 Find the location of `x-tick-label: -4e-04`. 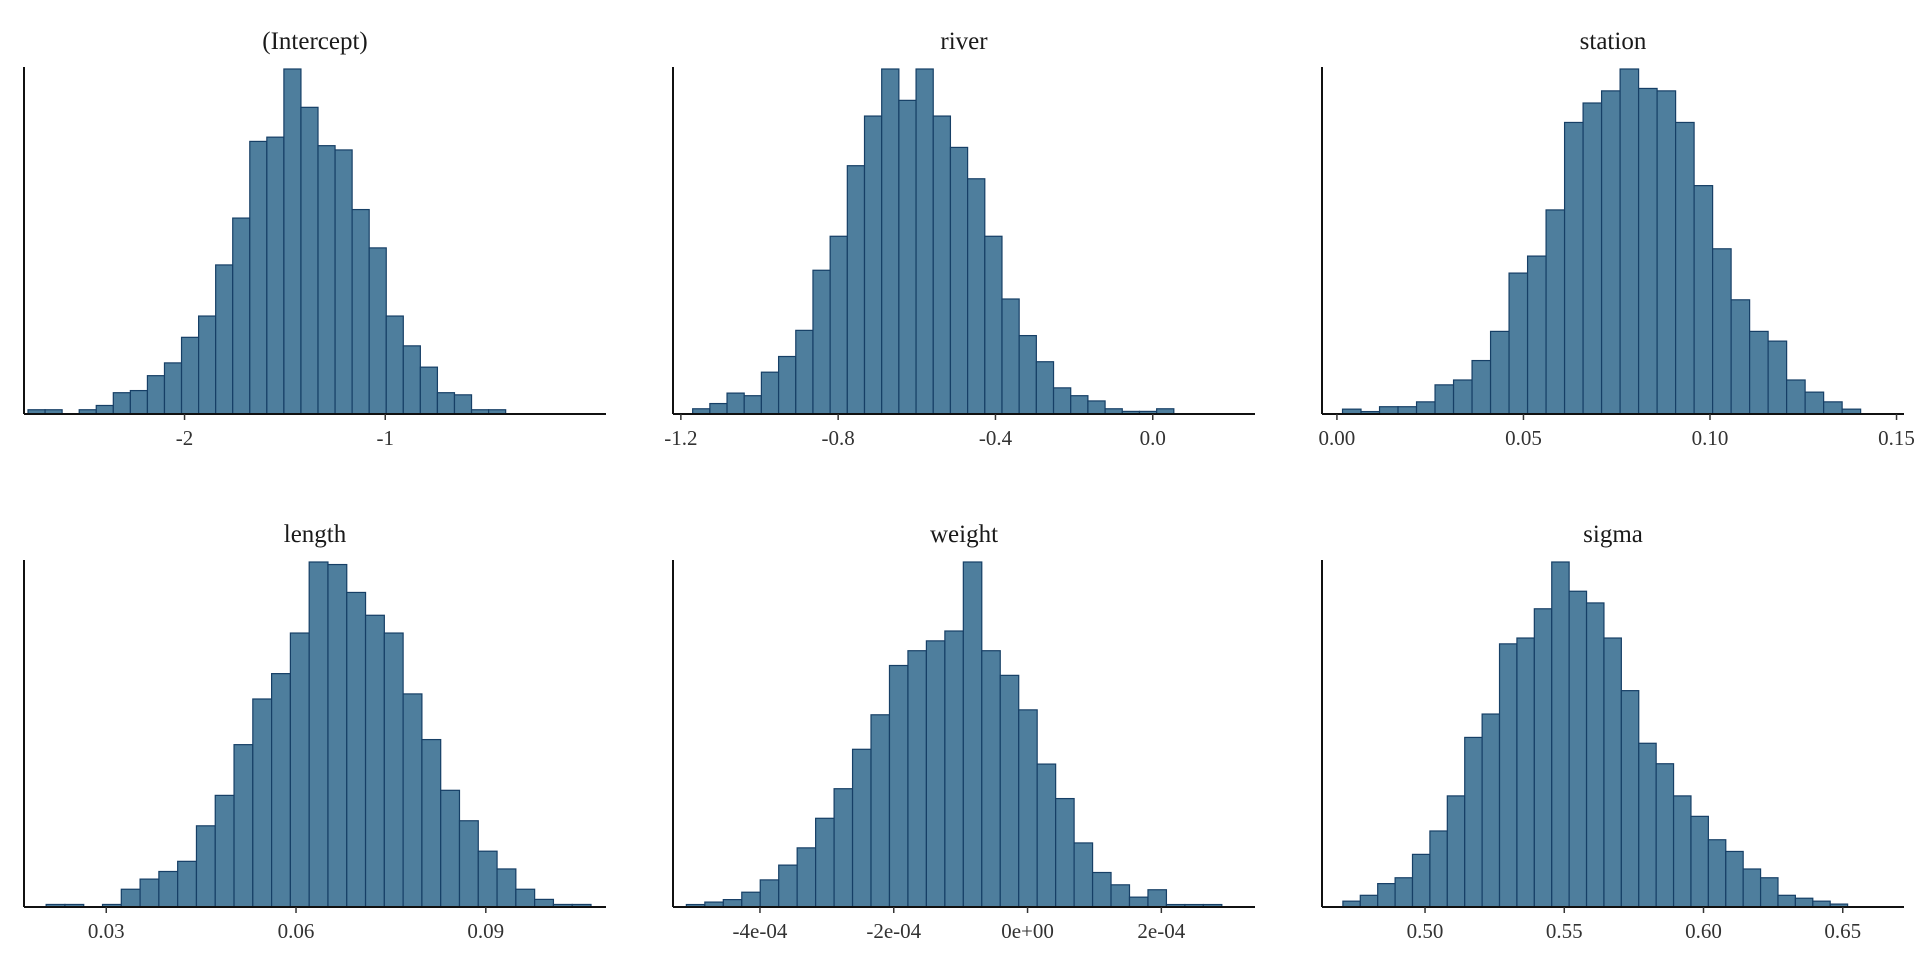

x-tick-label: -4e-04 is located at coordinates (760, 931).